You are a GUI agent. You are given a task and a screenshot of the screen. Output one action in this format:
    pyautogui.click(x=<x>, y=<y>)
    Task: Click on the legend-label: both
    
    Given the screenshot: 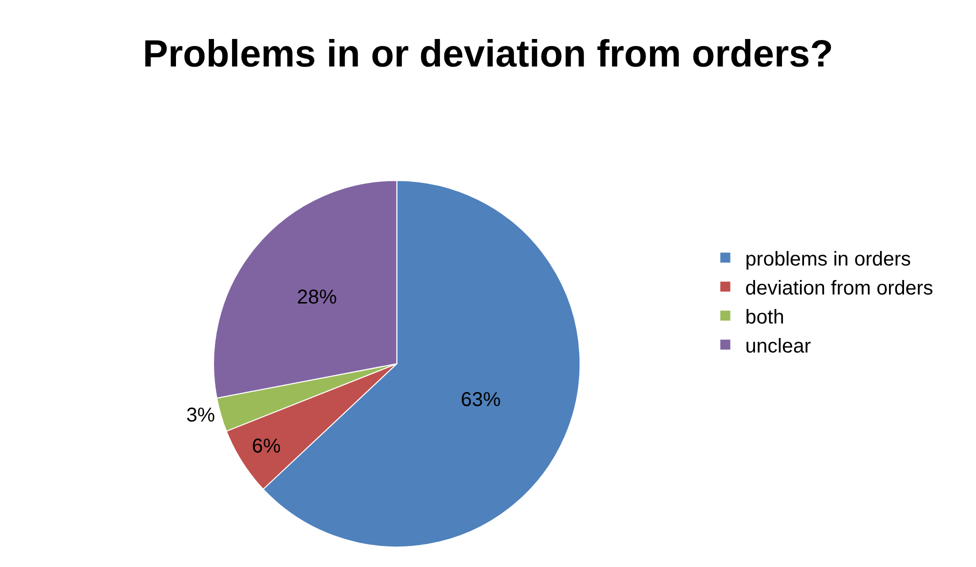 What is the action you would take?
    pyautogui.click(x=764, y=317)
    